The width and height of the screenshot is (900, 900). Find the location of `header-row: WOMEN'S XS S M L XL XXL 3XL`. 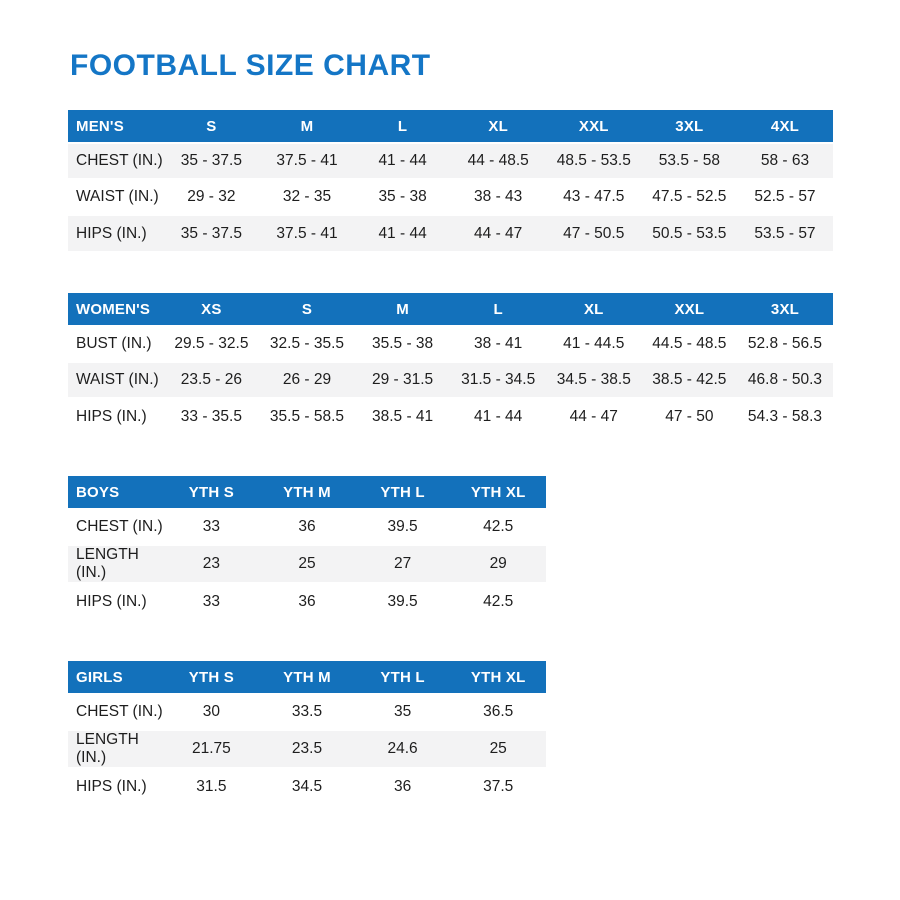

header-row: WOMEN'S XS S M L XL XXL 3XL is located at coordinates (450, 309).